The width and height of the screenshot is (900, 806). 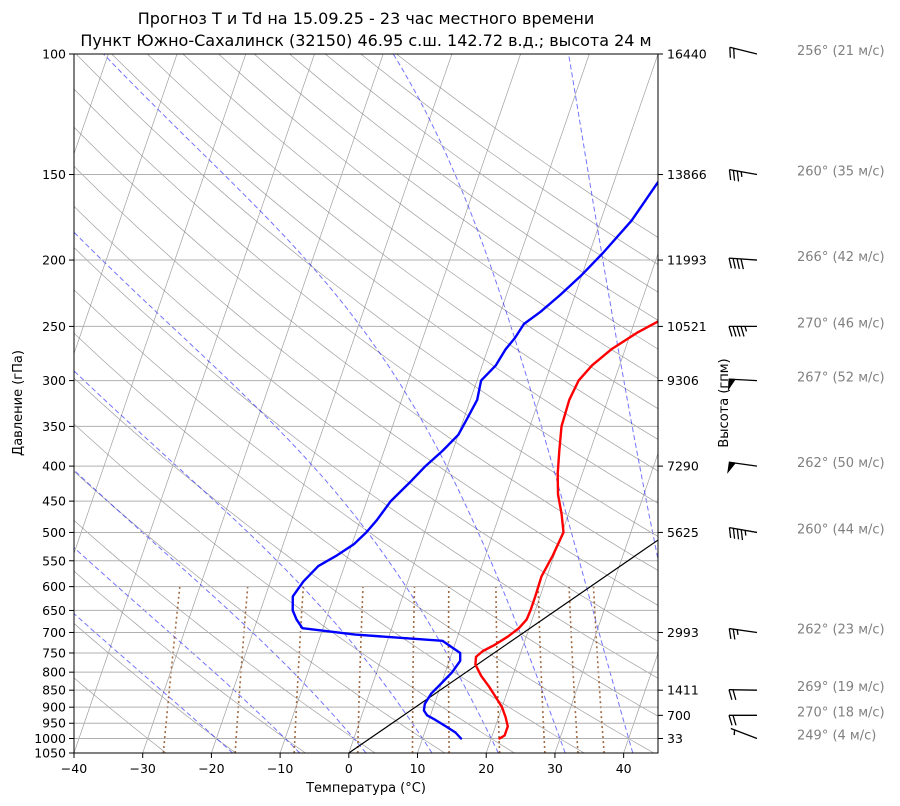 I want to click on x-tick-label: −20, so click(x=211, y=768).